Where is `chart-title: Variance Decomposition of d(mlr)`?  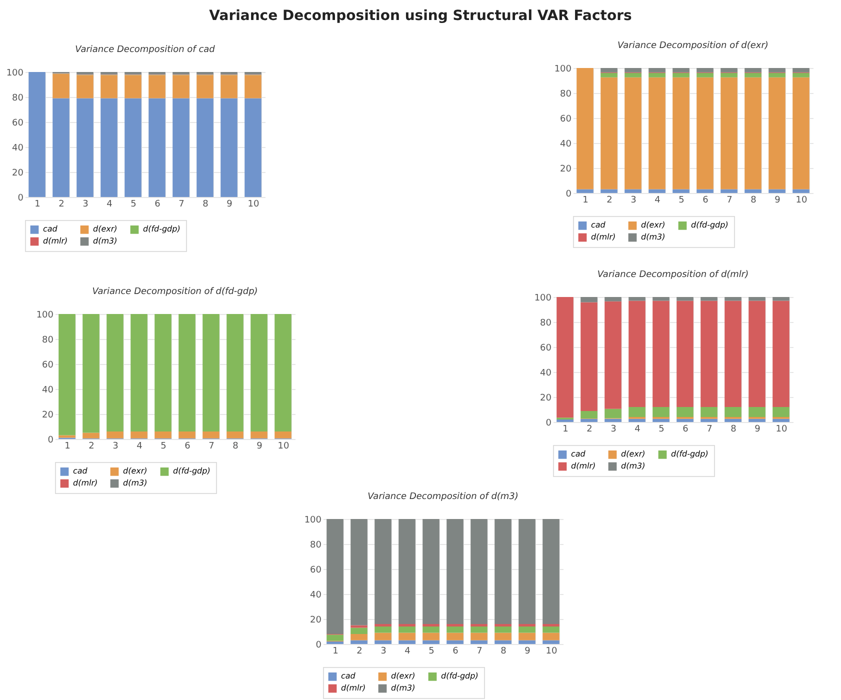
chart-title: Variance Decomposition of d(mlr) is located at coordinates (673, 275).